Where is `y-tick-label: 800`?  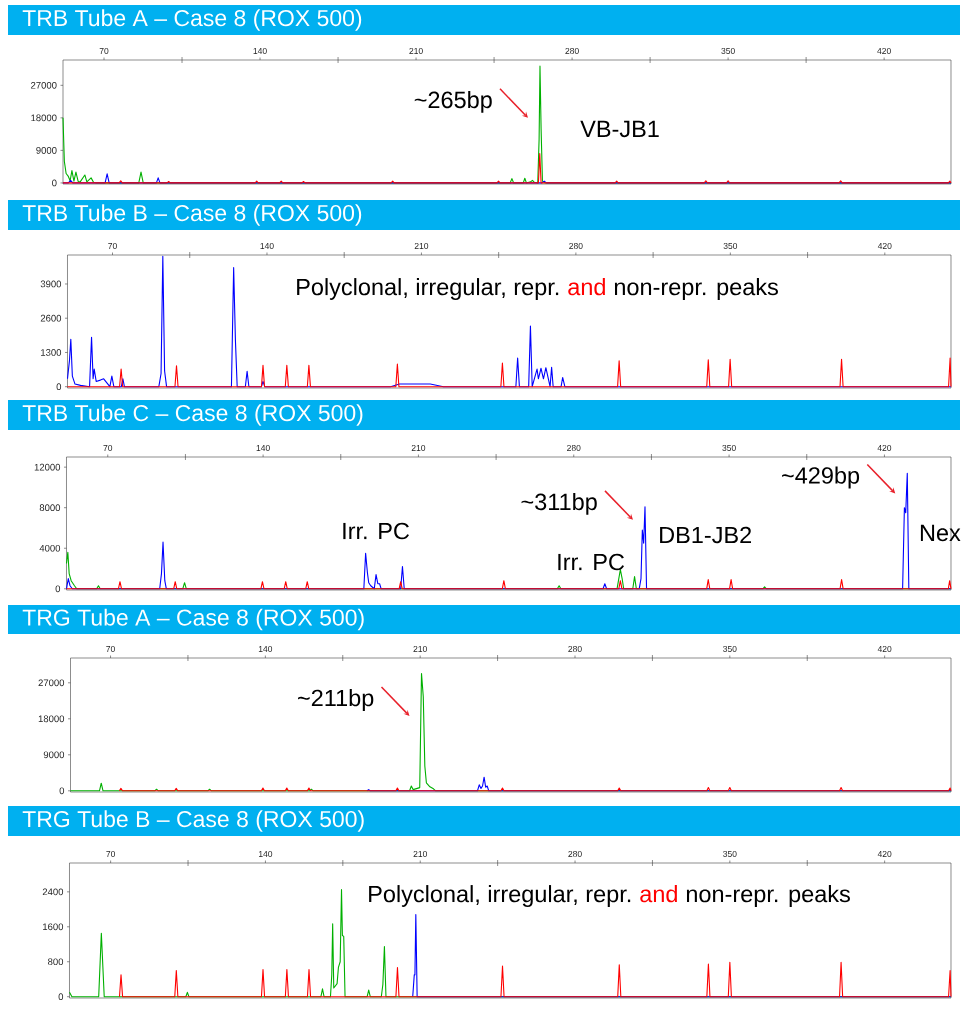
y-tick-label: 800 is located at coordinates (56, 962).